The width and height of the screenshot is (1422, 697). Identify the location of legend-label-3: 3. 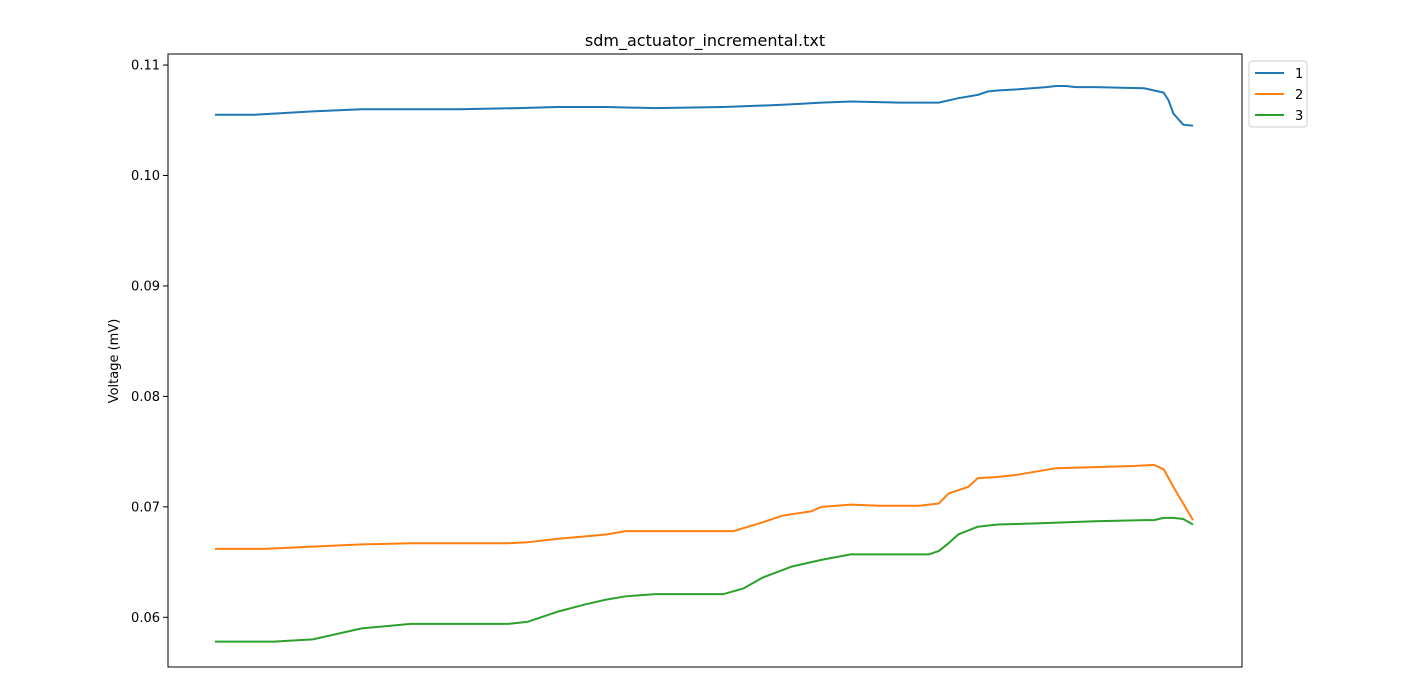
(1299, 116).